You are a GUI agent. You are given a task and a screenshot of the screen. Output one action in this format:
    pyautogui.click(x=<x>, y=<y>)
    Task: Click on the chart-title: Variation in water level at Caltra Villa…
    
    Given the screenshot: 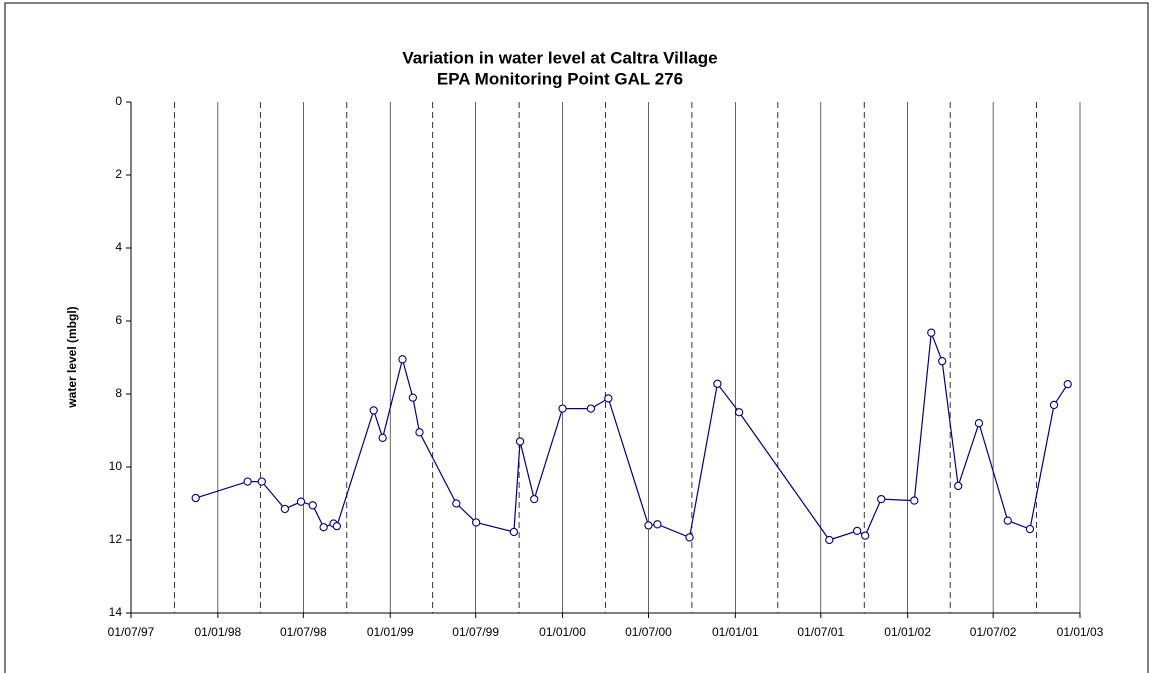 What is the action you would take?
    pyautogui.click(x=559, y=57)
    